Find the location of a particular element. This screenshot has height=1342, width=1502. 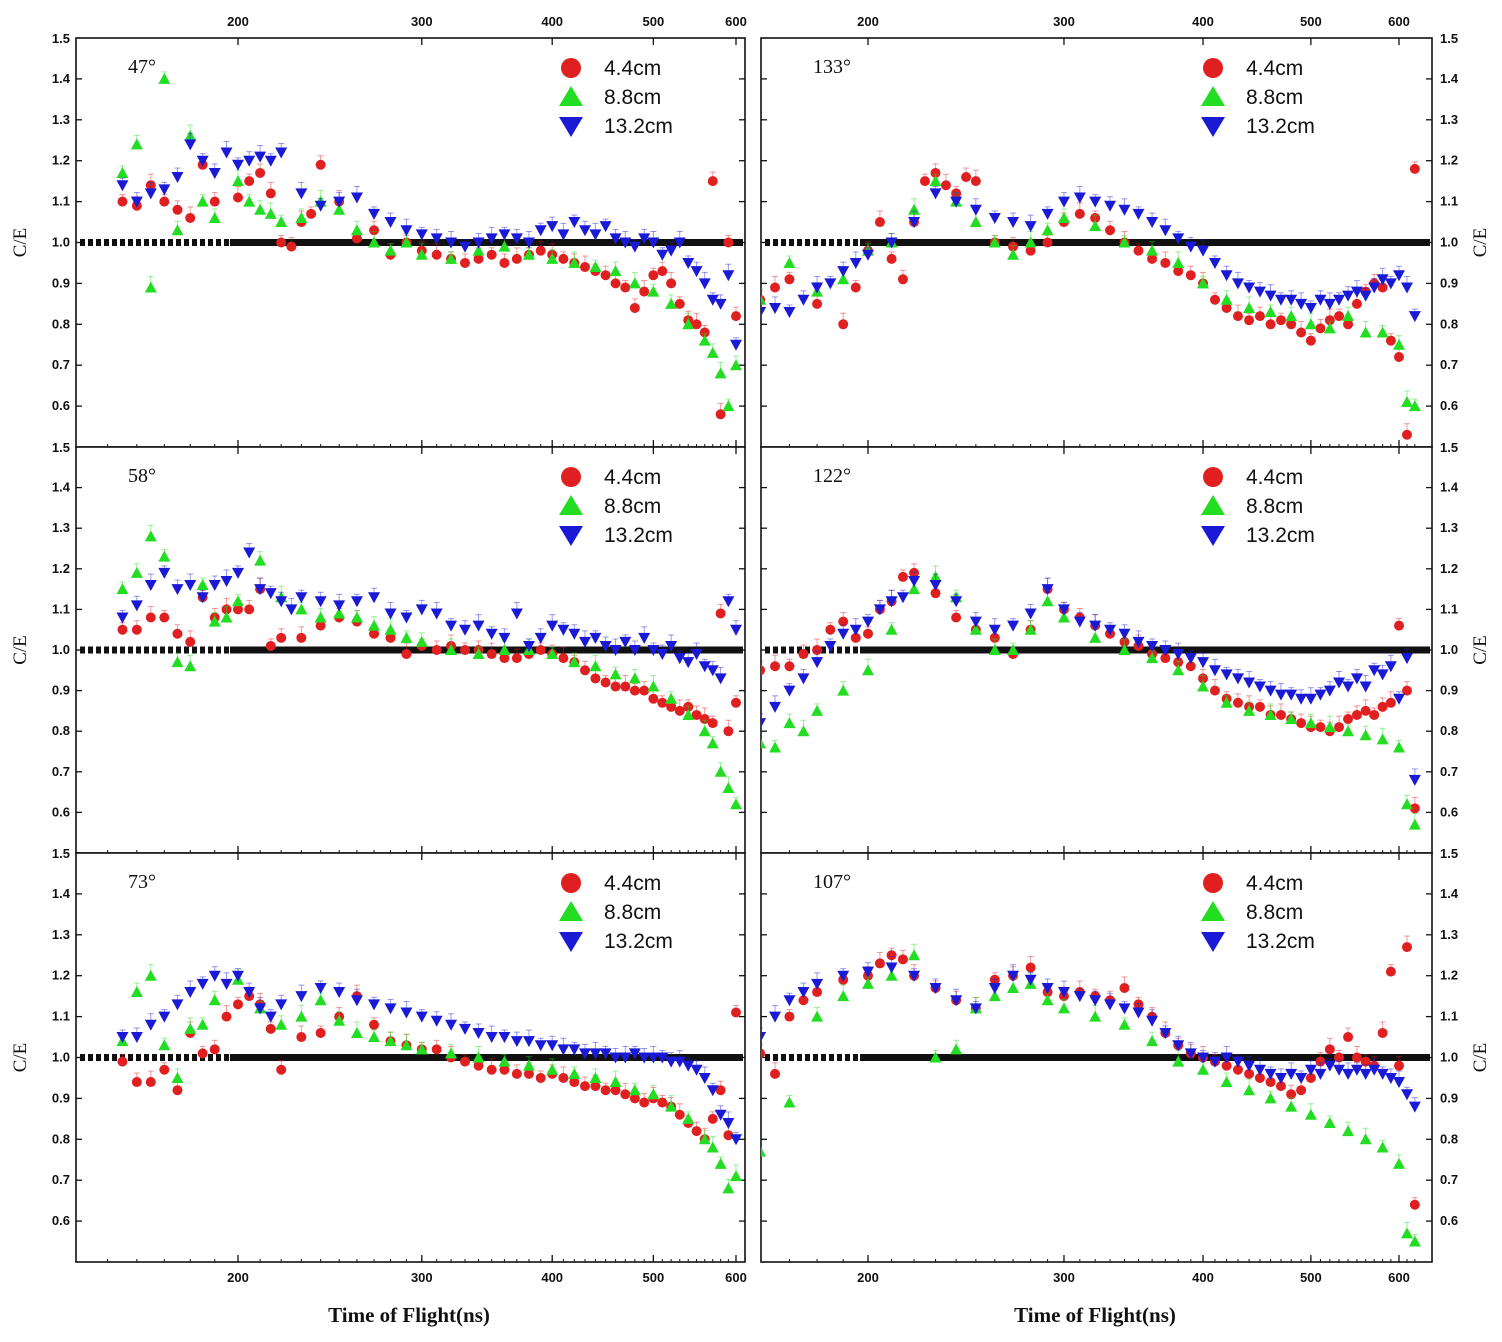

x-tick-label-bottom: 200 is located at coordinates (868, 1277).